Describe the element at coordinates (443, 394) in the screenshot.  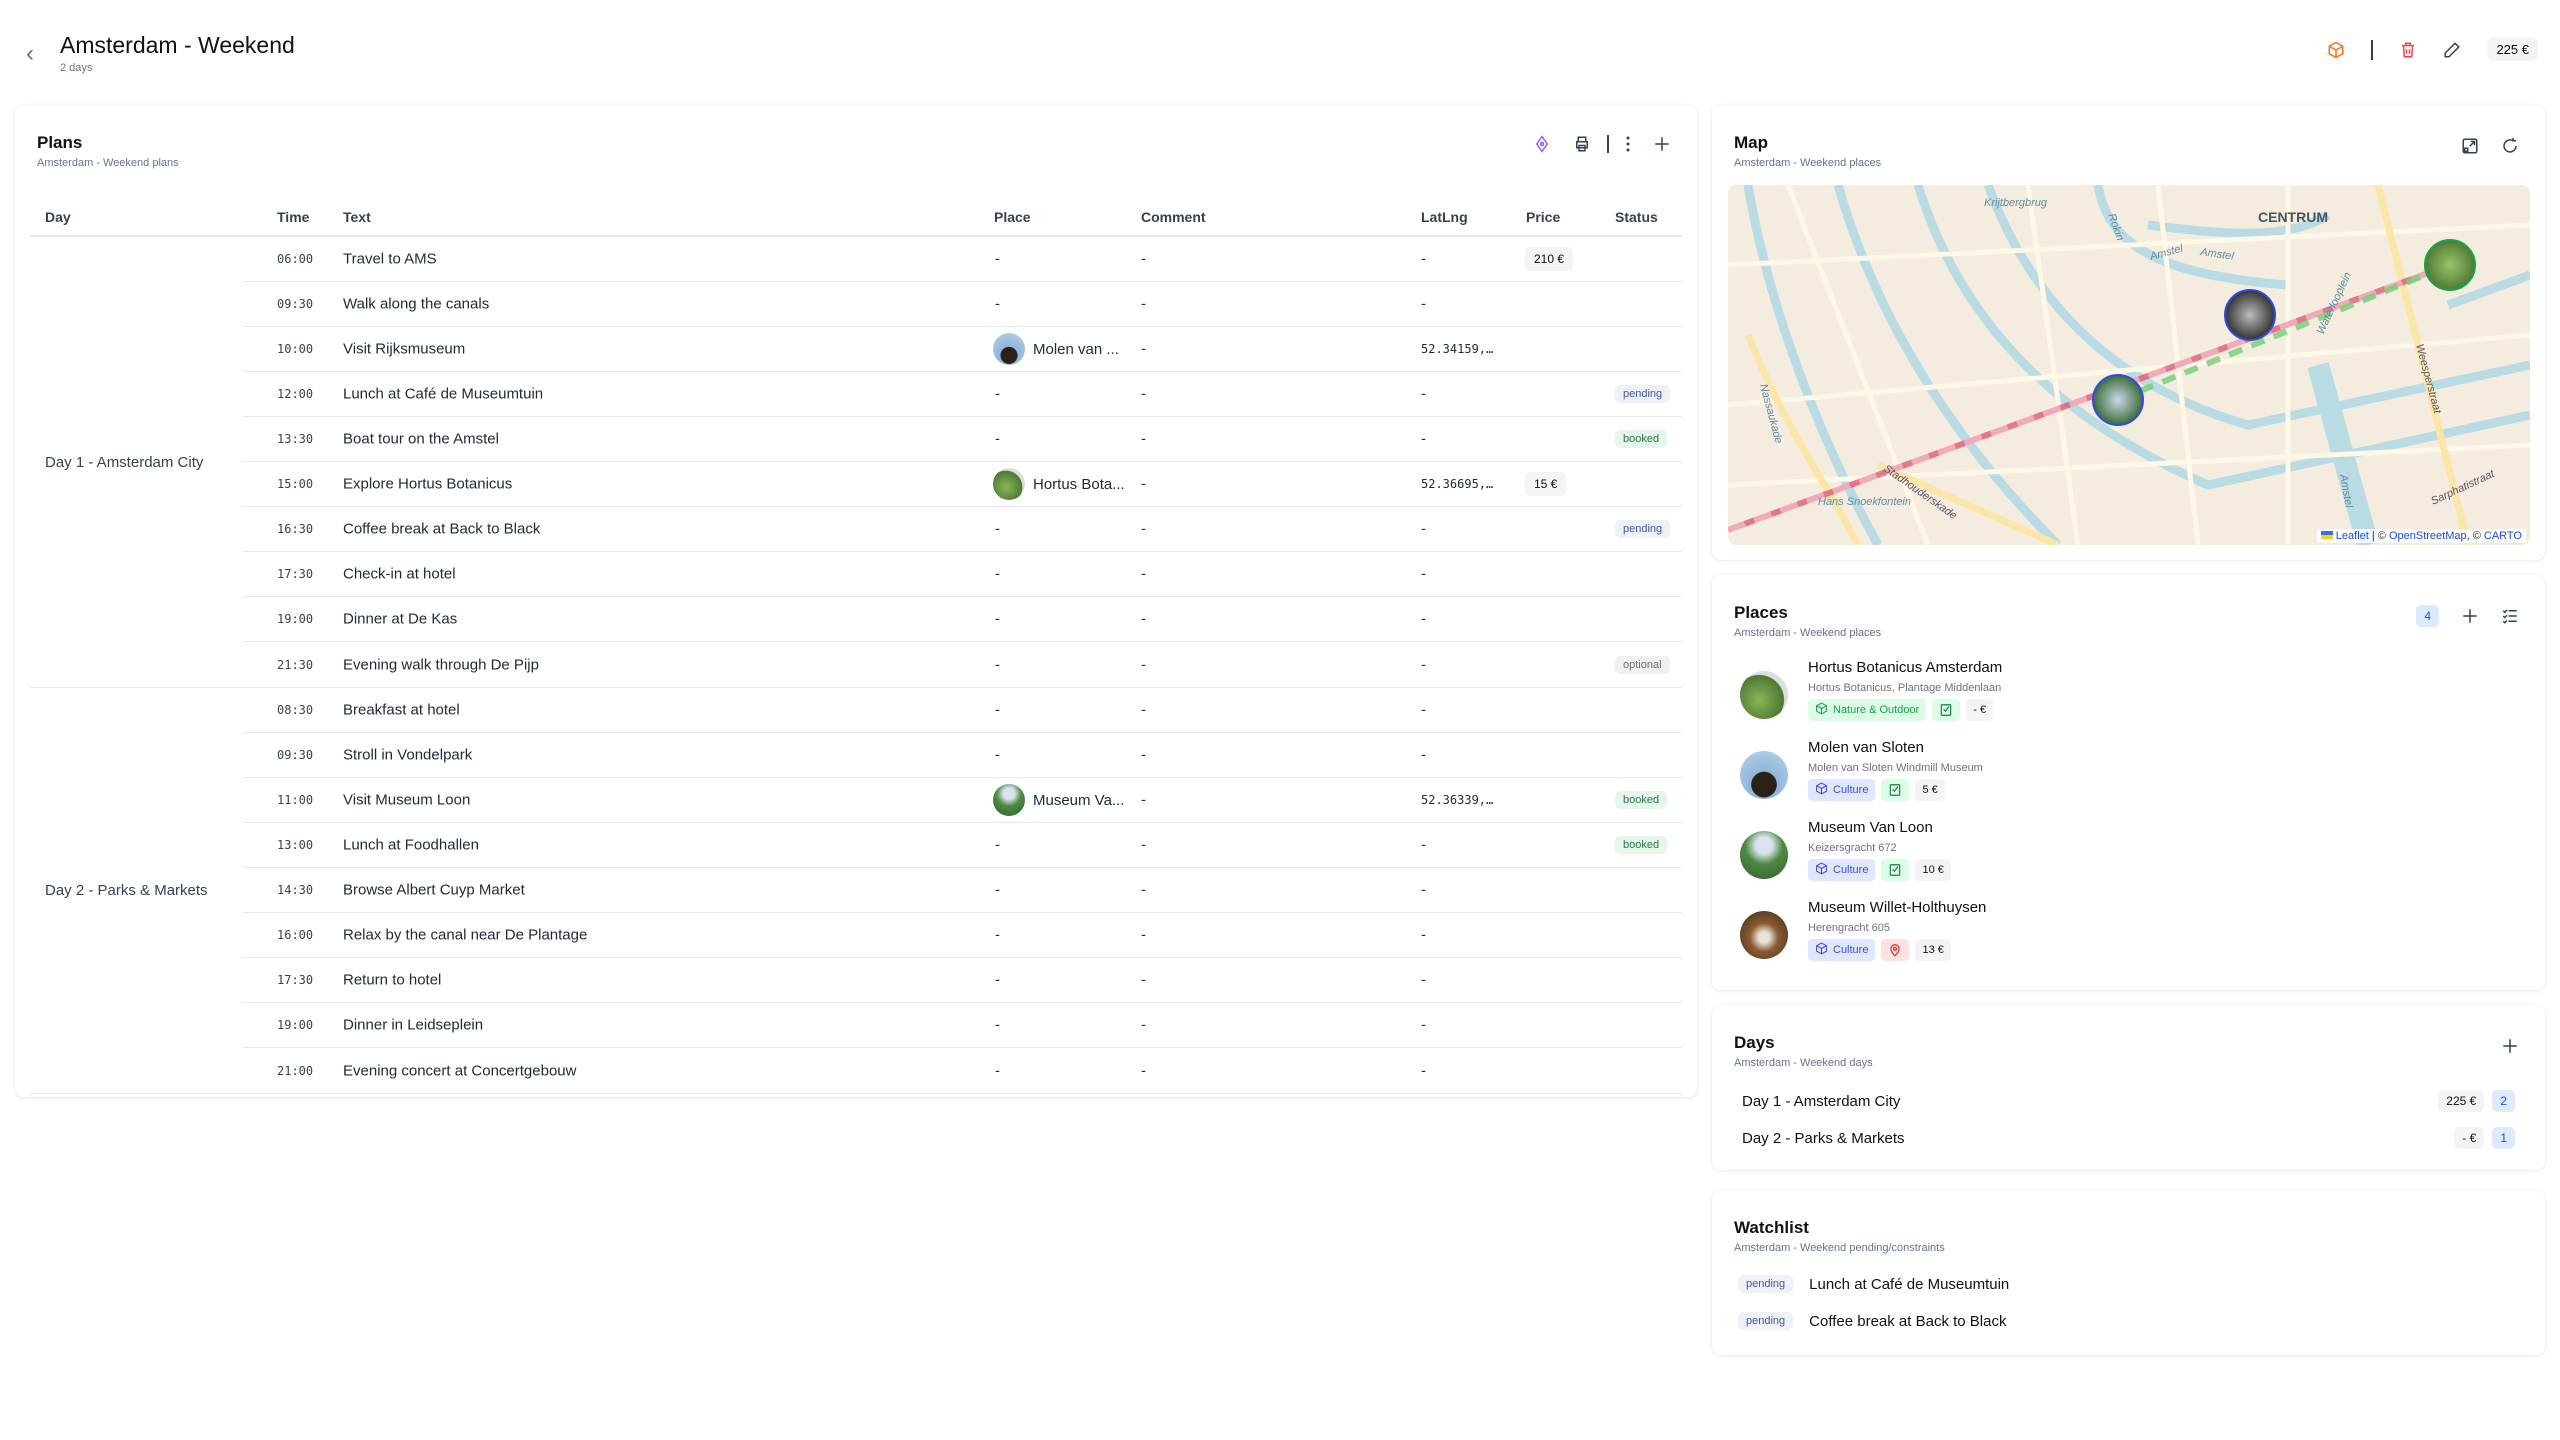
I see `text-cell: Lunch at Café de Museumtuin` at that location.